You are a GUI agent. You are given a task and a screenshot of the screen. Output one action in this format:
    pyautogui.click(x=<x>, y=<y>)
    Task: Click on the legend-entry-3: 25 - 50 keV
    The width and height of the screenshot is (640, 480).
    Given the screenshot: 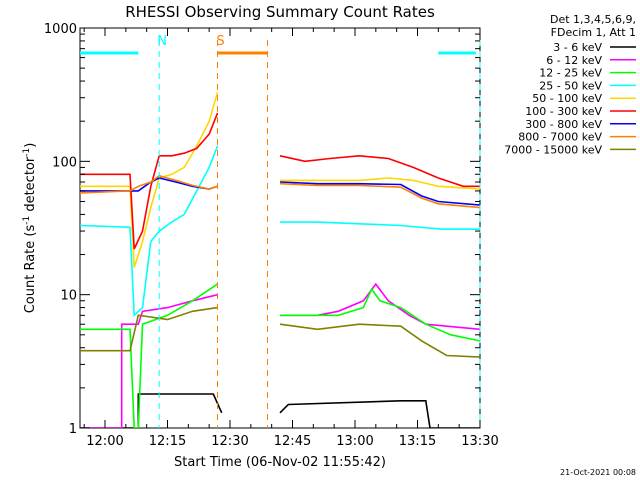 What is the action you would take?
    pyautogui.click(x=570, y=85)
    